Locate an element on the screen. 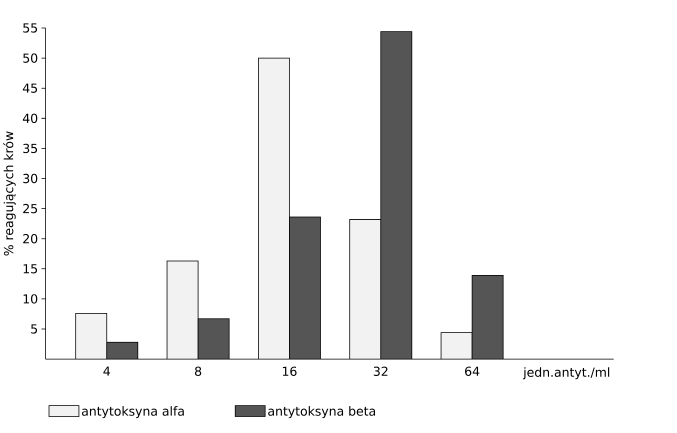  y-tick-label: 50 is located at coordinates (30, 58).